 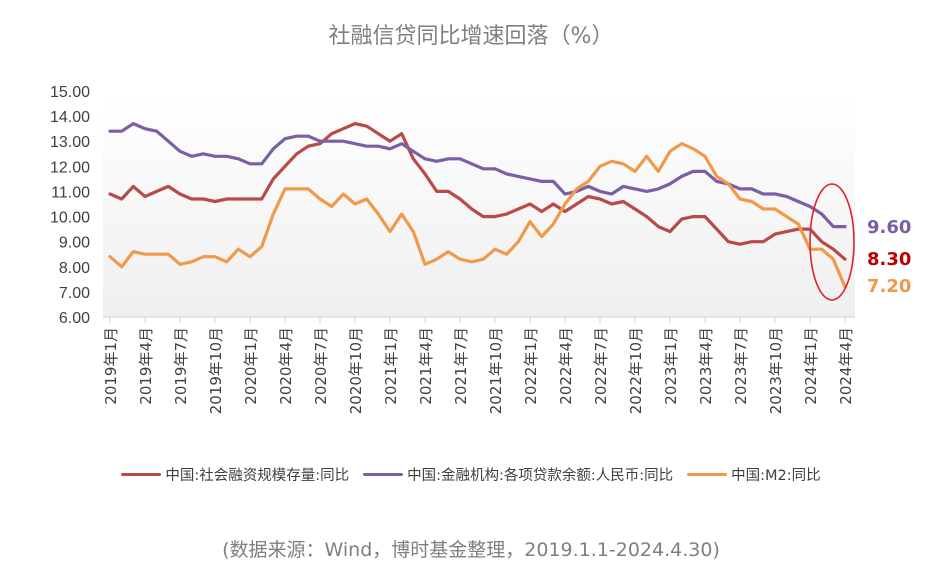 What do you see at coordinates (471, 550) in the screenshot?
I see `source-note: (数据来源：Wind，博时基金整理，2019.1.1-2024.4.30)` at bounding box center [471, 550].